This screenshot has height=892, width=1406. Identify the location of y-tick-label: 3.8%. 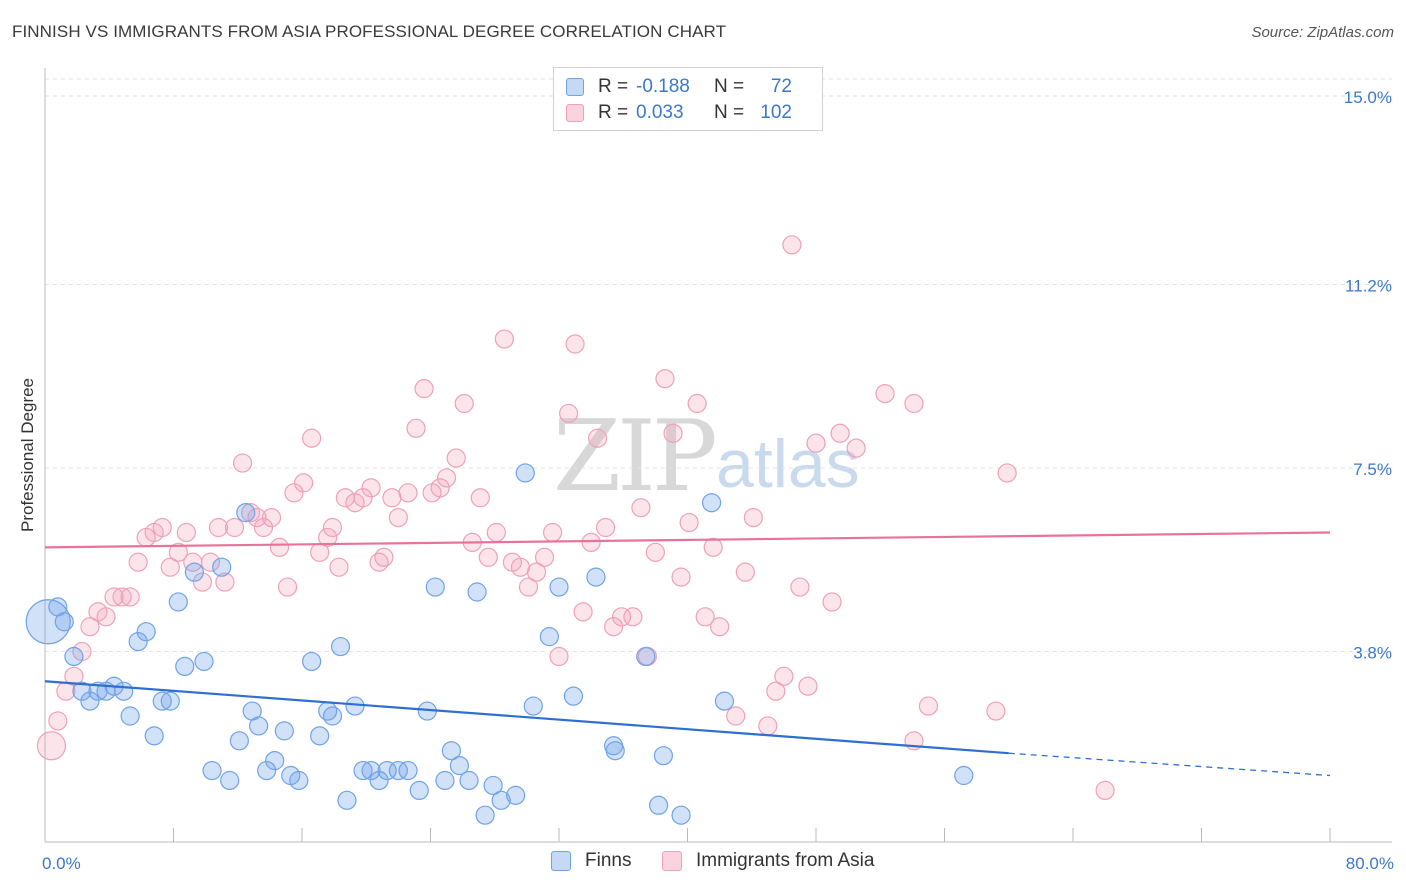
(1372, 653).